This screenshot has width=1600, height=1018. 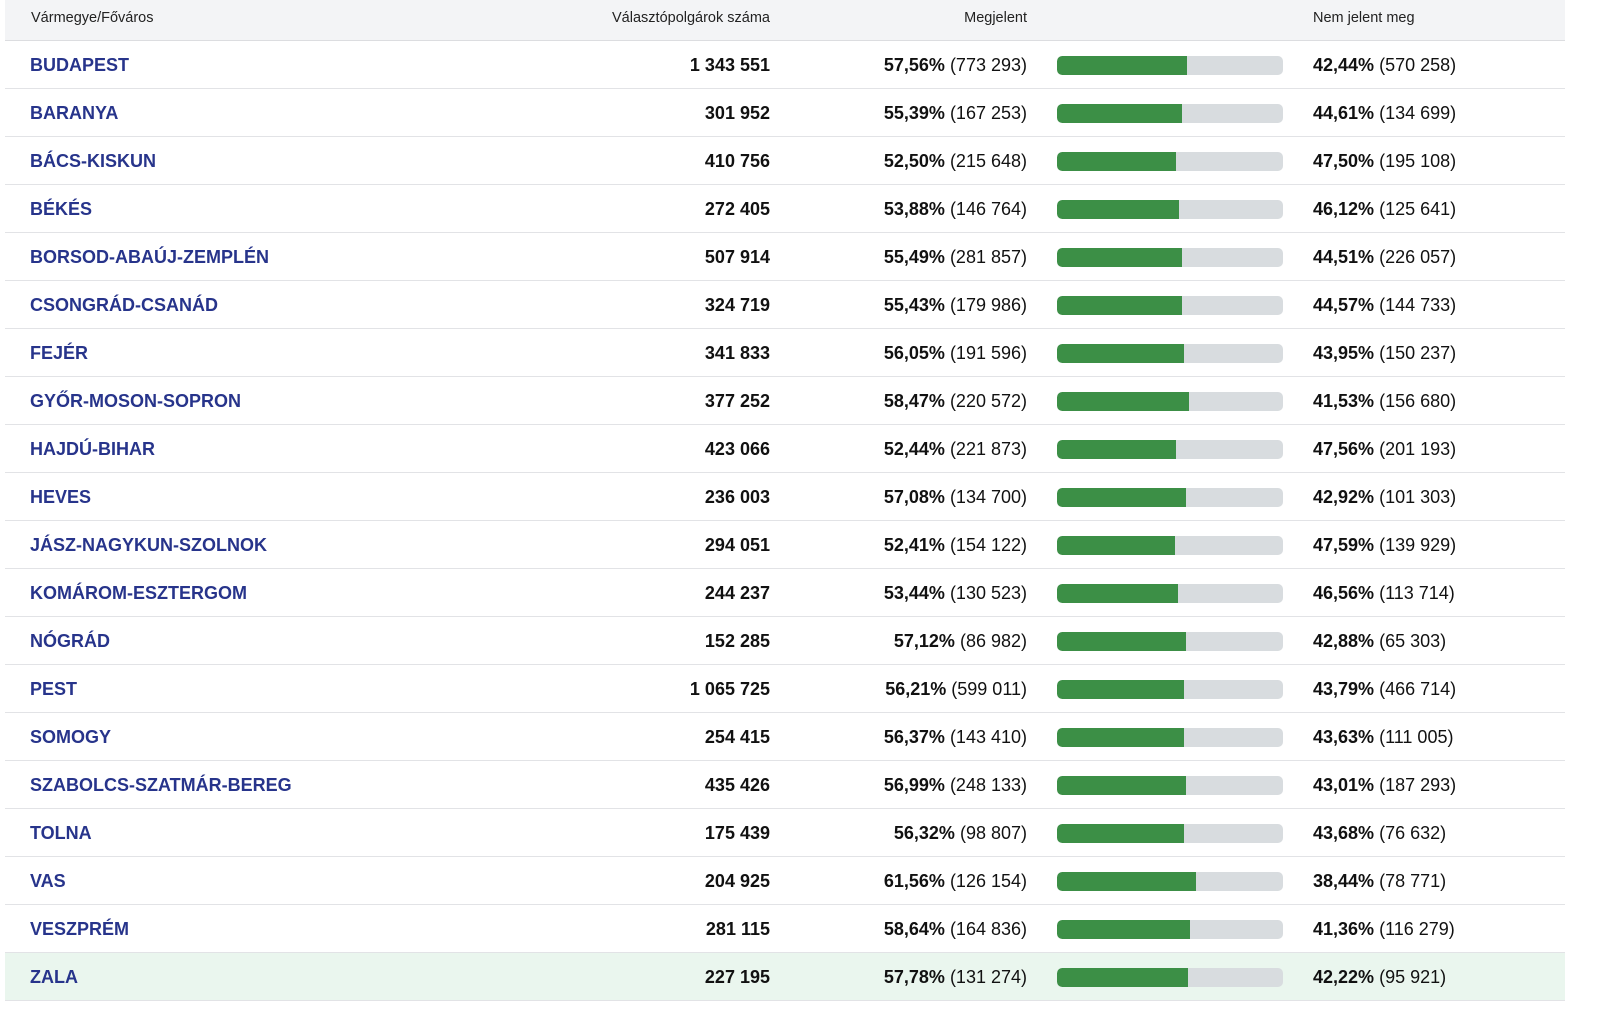 I want to click on voters-count: 281 115, so click(x=737, y=929).